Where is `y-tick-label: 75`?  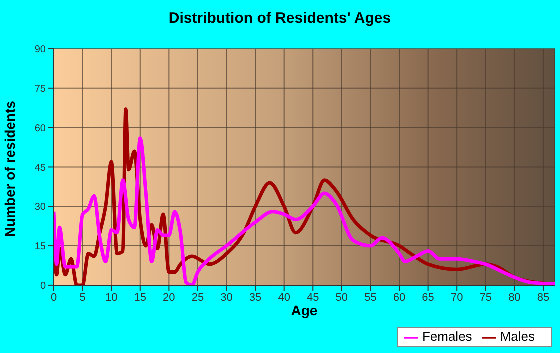
y-tick-label: 75 is located at coordinates (40, 89).